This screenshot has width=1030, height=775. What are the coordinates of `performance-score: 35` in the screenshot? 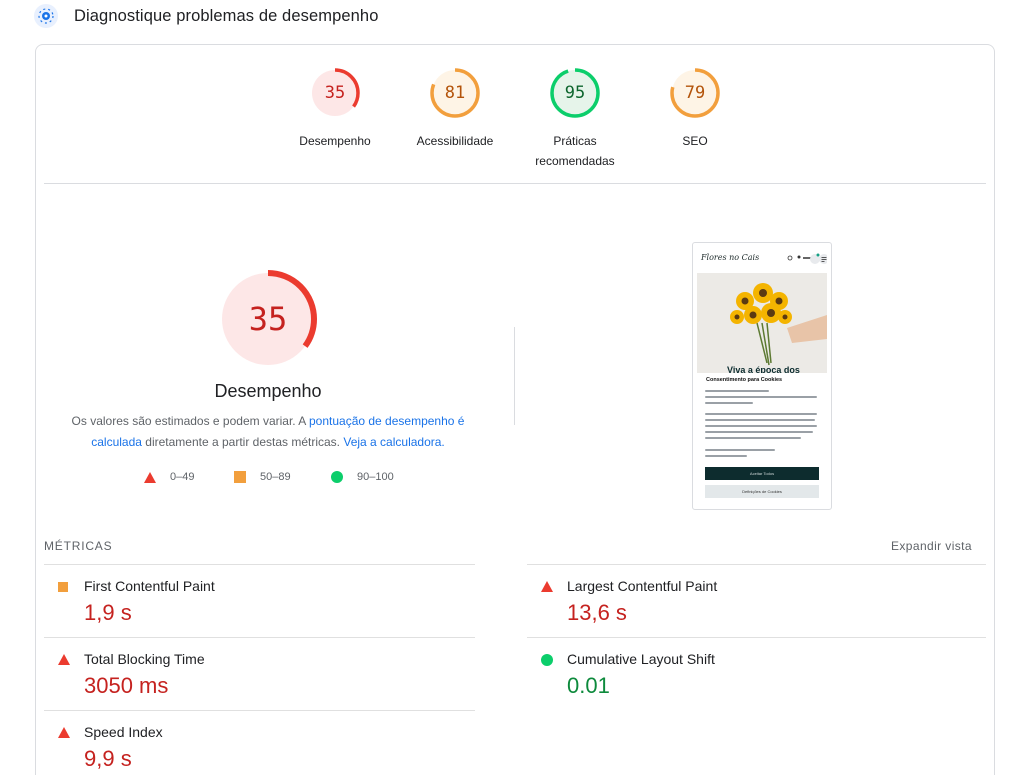 It's located at (268, 319).